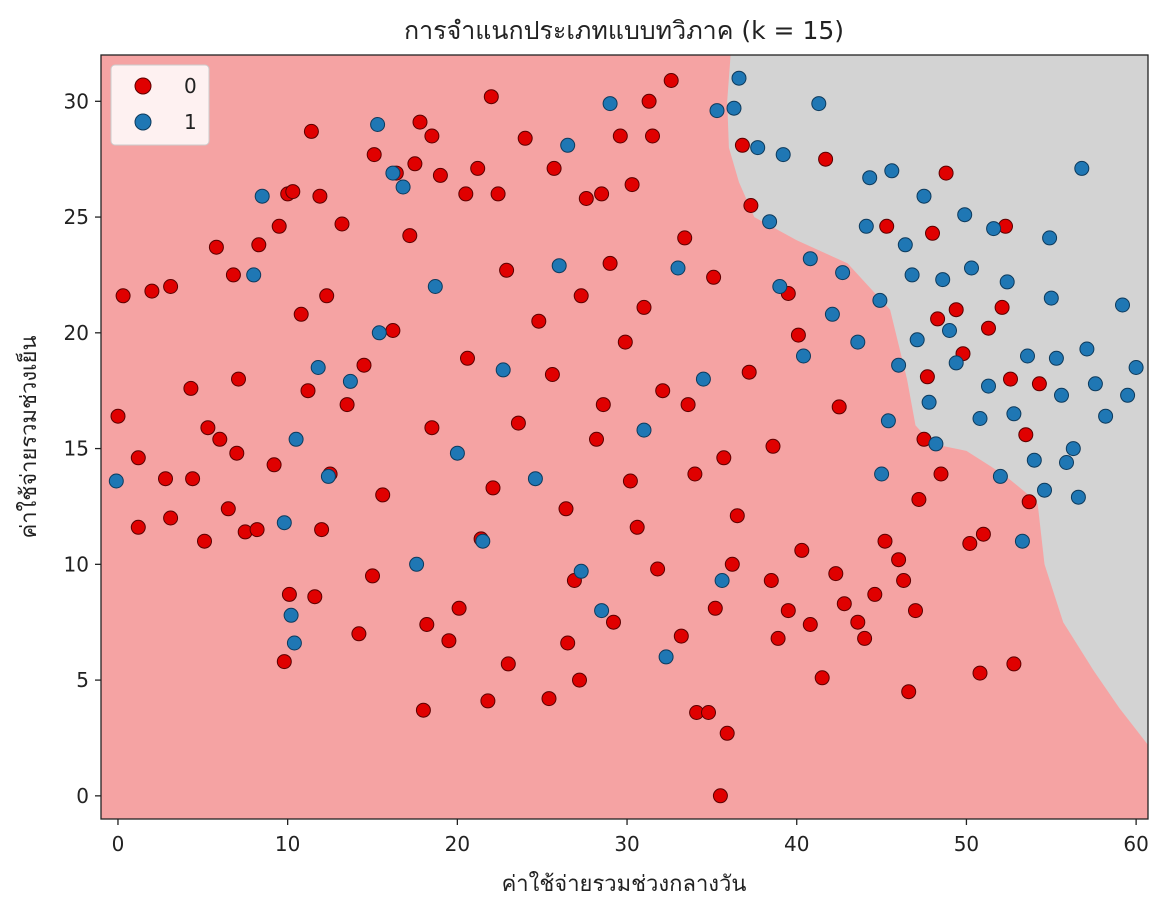 This screenshot has width=1168, height=912. What do you see at coordinates (118, 844) in the screenshot?
I see `x-tick-label: 0` at bounding box center [118, 844].